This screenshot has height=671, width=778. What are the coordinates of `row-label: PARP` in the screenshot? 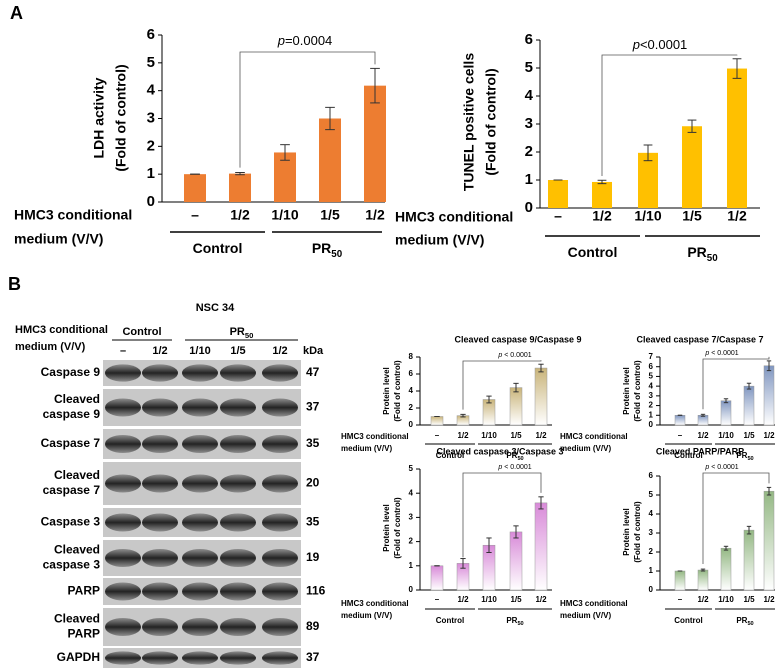 It's located at (84, 591).